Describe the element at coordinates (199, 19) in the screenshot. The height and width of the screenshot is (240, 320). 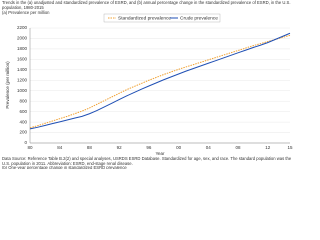
I see `legend-label: Crude prevalence` at that location.